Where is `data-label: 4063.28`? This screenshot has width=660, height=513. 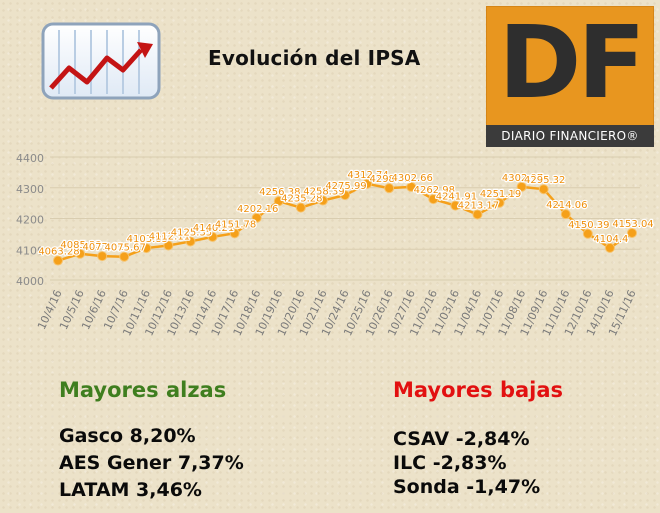 data-label: 4063.28 is located at coordinates (58, 252).